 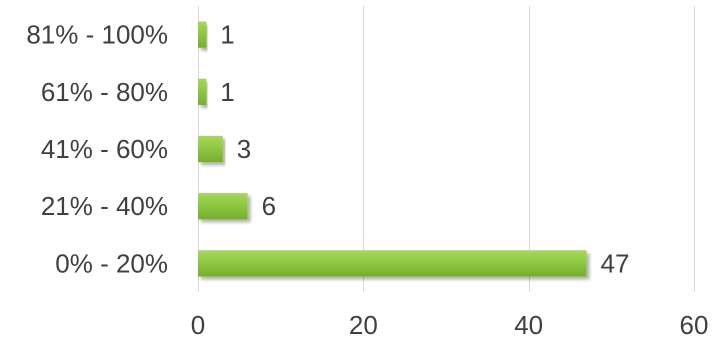 I want to click on x-tick-label: 40, so click(x=528, y=324).